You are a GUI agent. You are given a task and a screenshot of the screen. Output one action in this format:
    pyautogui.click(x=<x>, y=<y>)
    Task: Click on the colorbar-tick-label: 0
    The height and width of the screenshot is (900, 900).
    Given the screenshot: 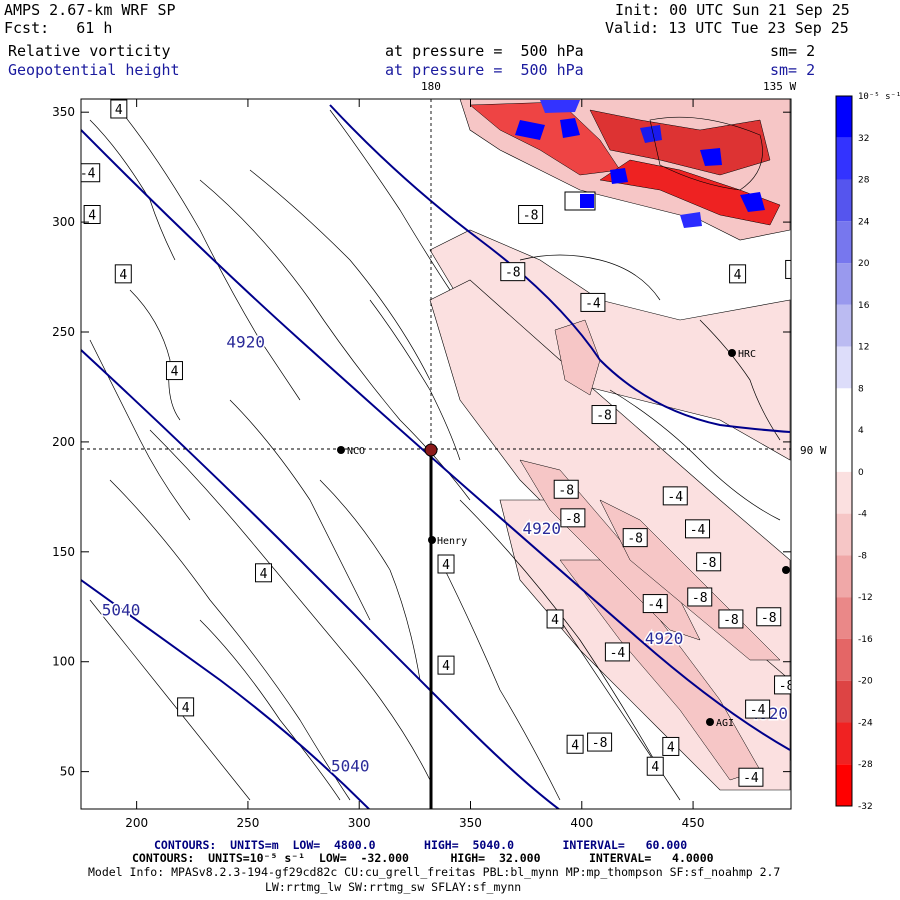 What is the action you would take?
    pyautogui.click(x=861, y=473)
    